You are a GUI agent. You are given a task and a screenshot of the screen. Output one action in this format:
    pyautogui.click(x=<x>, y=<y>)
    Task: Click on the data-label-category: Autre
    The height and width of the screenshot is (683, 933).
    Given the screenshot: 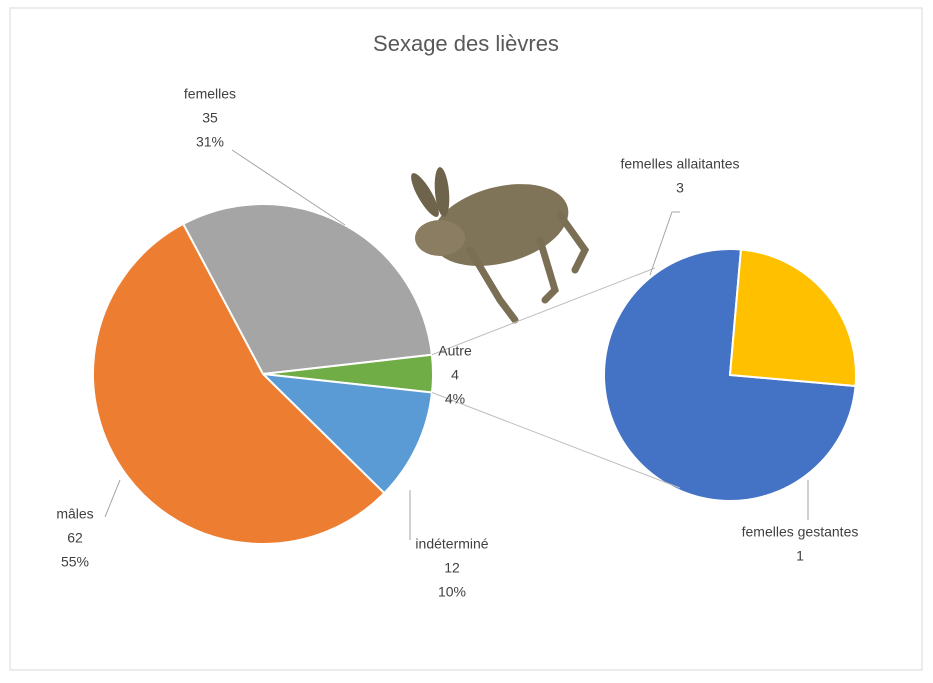 What is the action you would take?
    pyautogui.click(x=455, y=351)
    